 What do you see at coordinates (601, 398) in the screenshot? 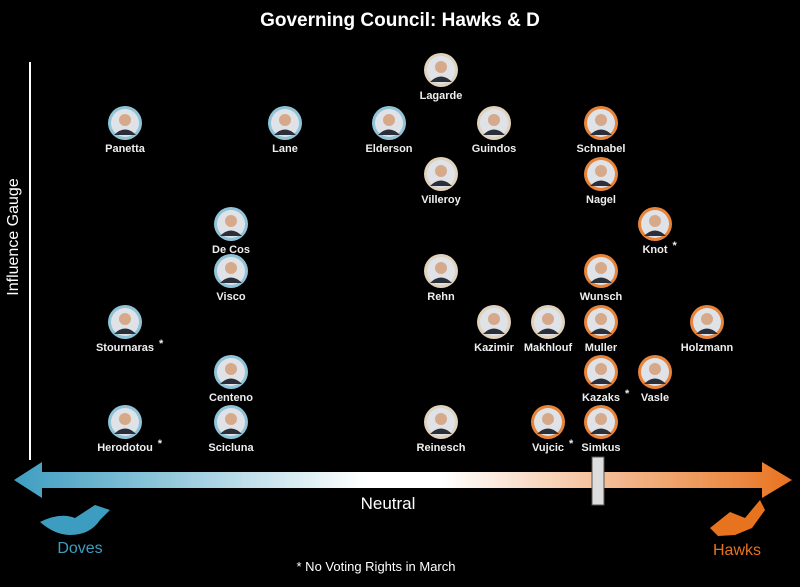
I see `member-name: Kazaks` at bounding box center [601, 398].